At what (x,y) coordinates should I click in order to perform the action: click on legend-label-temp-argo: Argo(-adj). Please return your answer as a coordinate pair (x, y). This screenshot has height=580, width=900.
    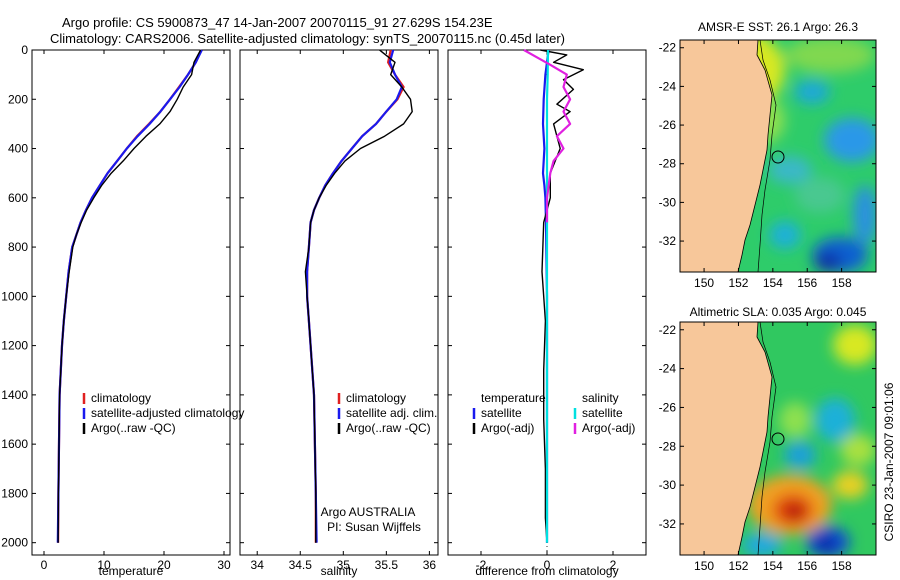
    Looking at the image, I should click on (507, 428).